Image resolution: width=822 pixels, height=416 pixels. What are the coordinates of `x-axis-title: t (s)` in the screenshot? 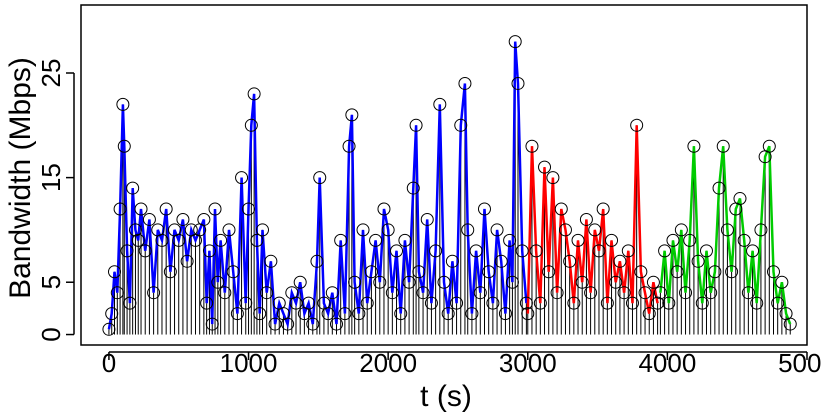 It's located at (446, 396).